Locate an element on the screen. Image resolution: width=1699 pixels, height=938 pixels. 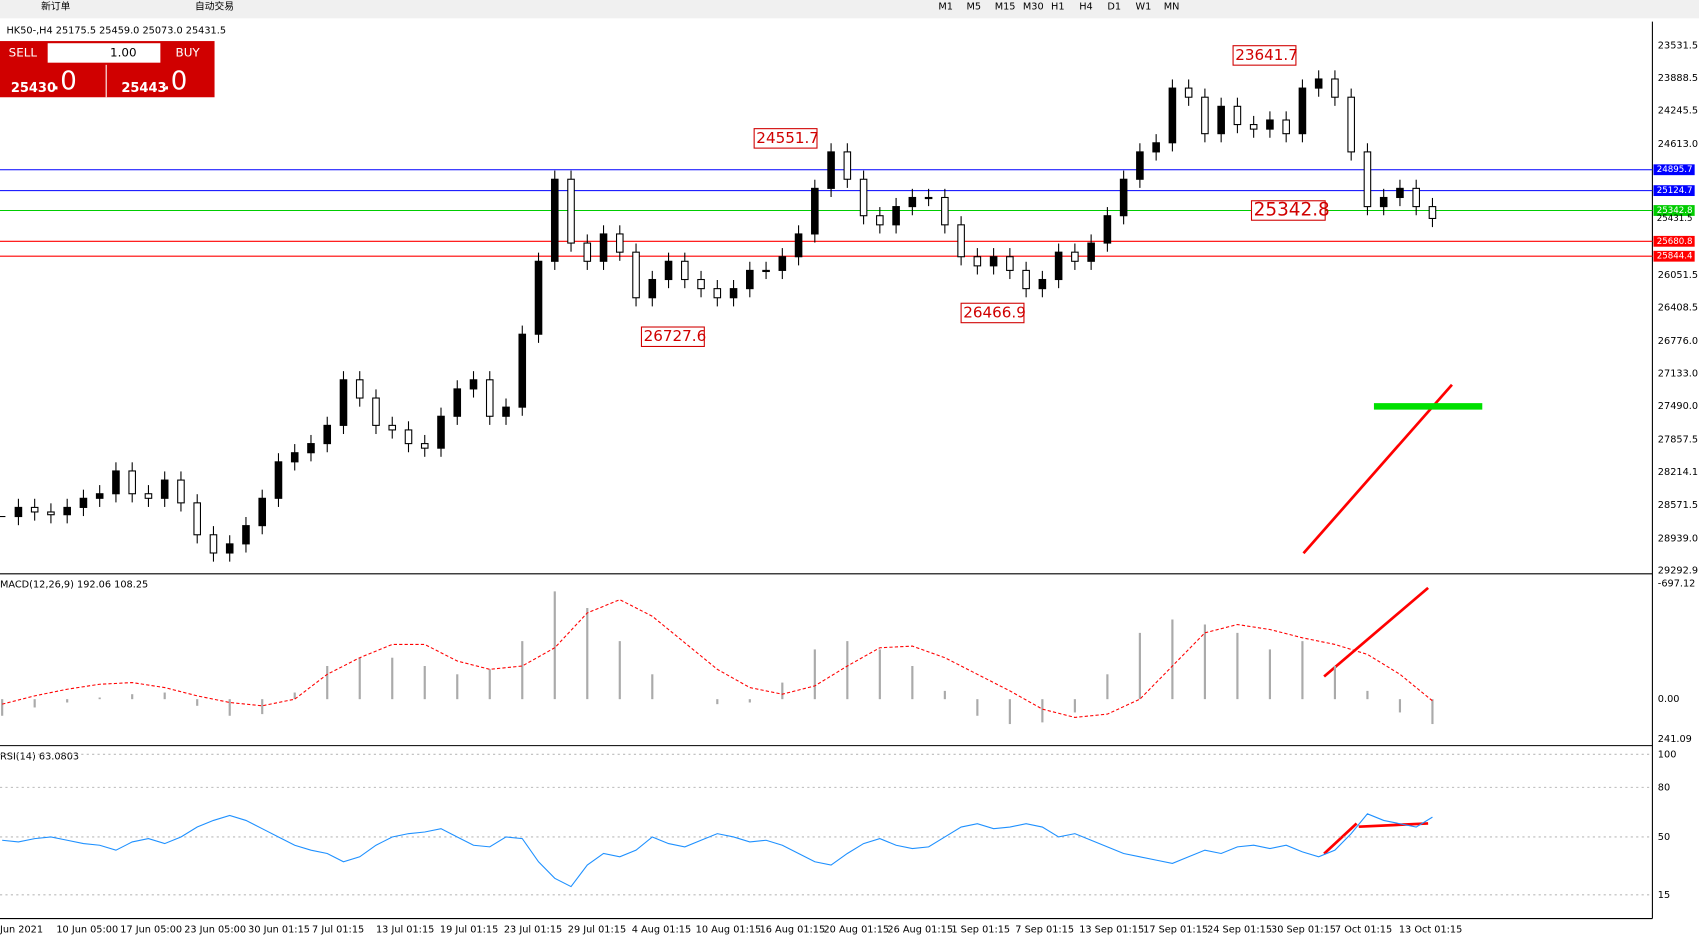
timeframe-button: W1 is located at coordinates (1144, 6).